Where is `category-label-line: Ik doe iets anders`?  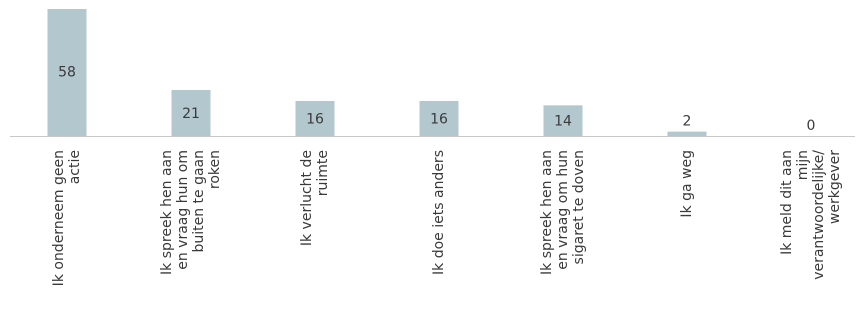 category-label-line: Ik doe iets anders is located at coordinates (439, 212).